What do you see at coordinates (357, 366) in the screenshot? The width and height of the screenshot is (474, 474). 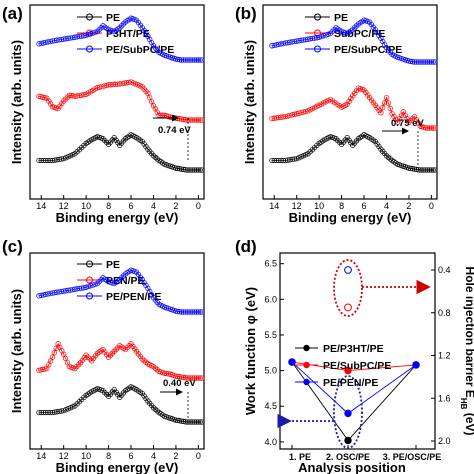 I see `legend-label: PE/SubPC/PE` at bounding box center [357, 366].